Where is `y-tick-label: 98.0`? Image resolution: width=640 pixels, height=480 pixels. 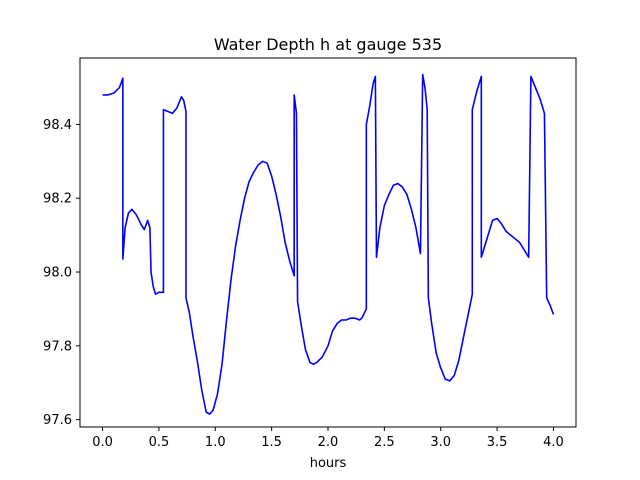
y-tick-label: 98.0 is located at coordinates (57, 273).